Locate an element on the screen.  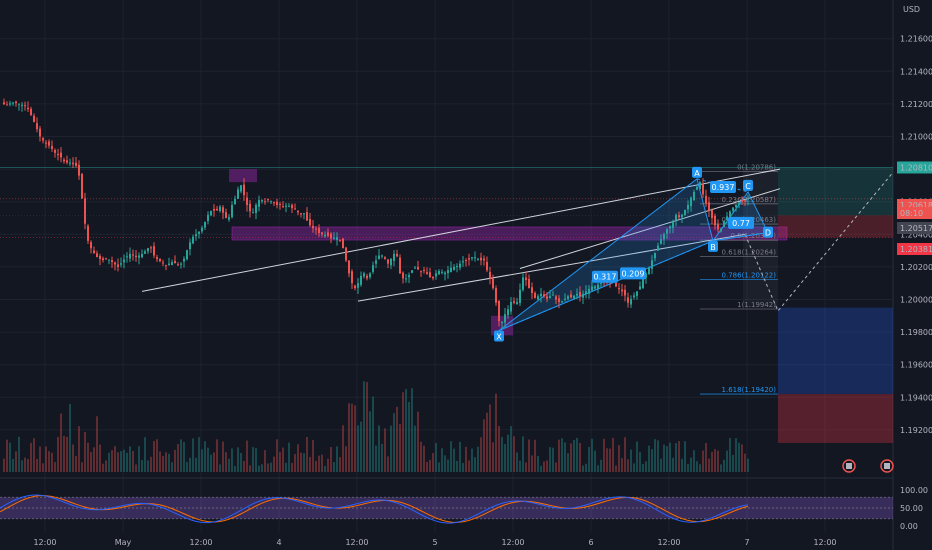
stochastic-pane: 100.00 50.00 0.00 is located at coordinates (464, 508).